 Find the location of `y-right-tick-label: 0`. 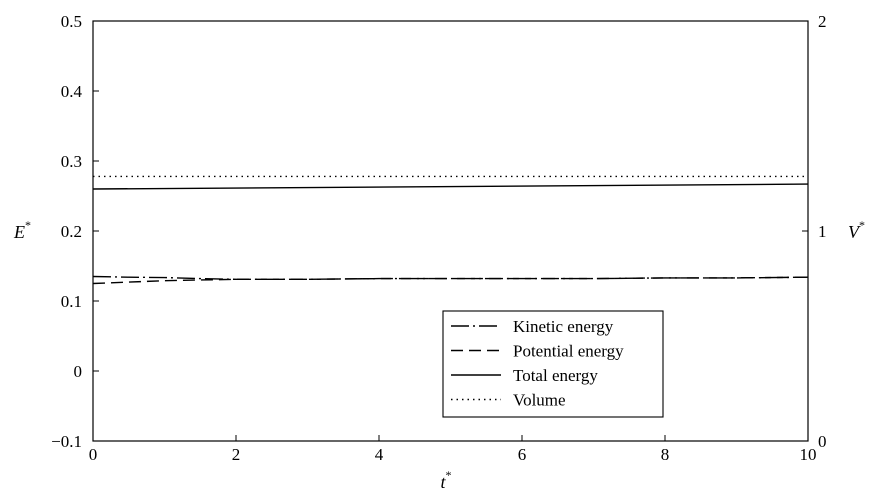

y-right-tick-label: 0 is located at coordinates (822, 441).